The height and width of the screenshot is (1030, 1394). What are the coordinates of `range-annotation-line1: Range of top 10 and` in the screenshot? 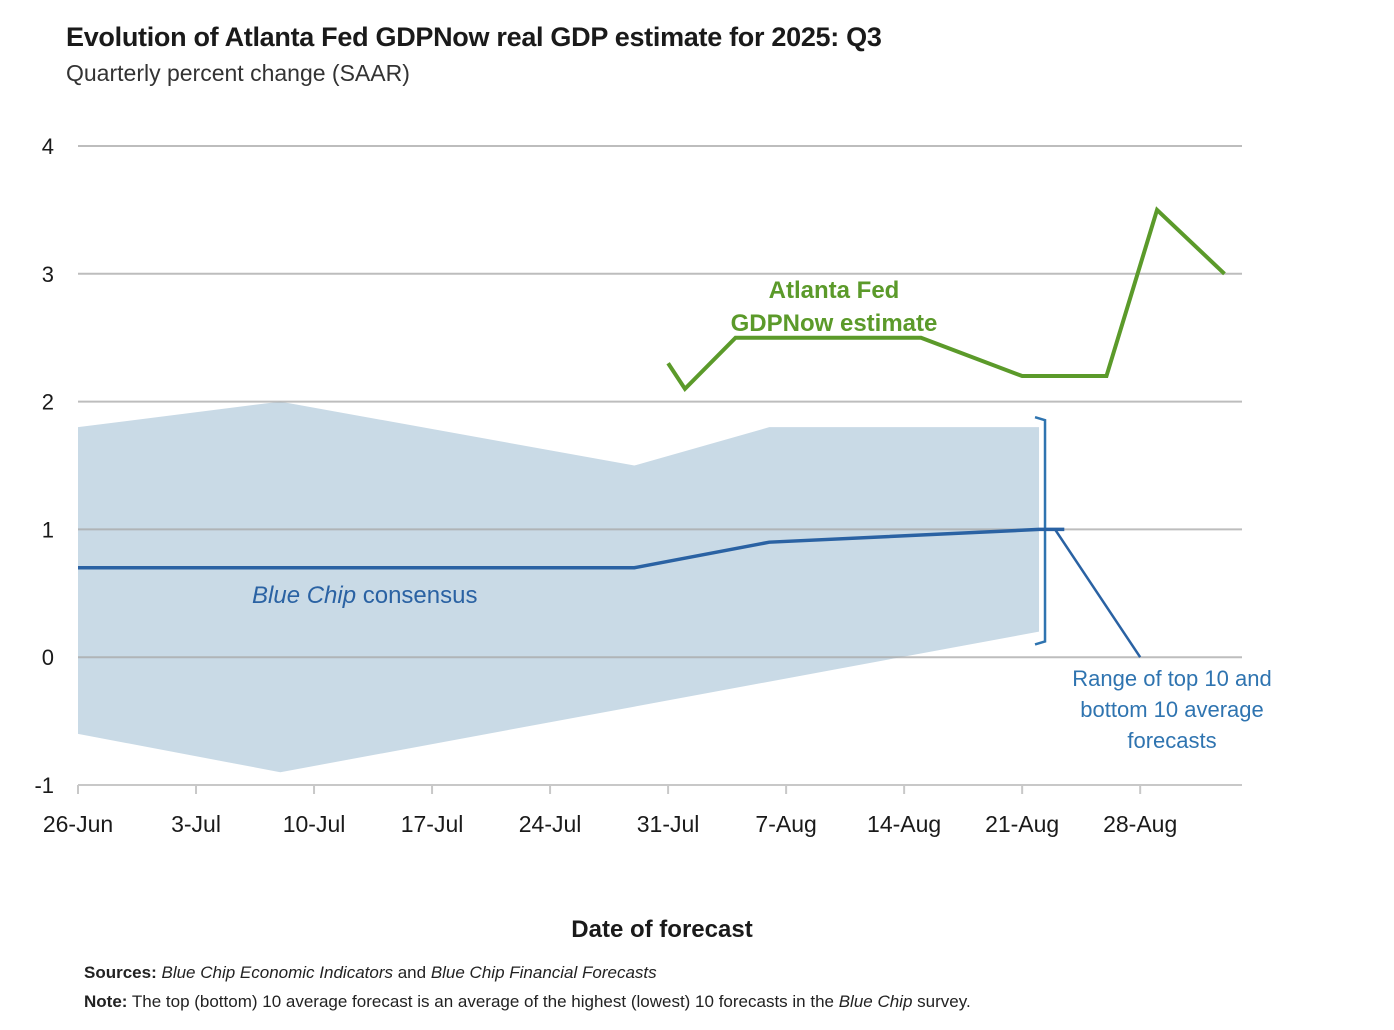 It's located at (1171, 678).